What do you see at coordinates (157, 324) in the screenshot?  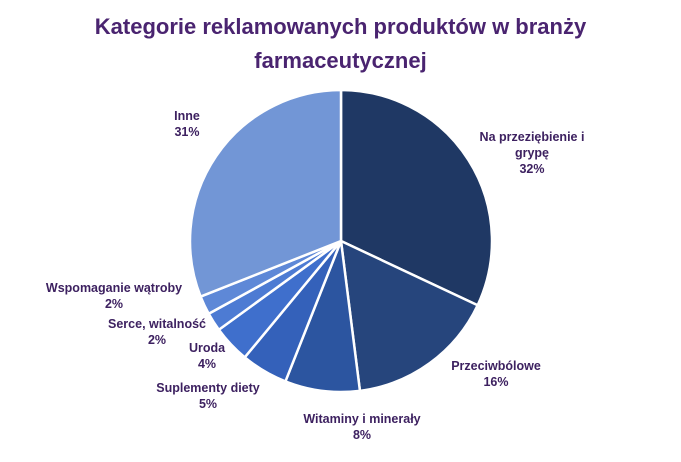 I see `slice-6-label: Serce, witalność` at bounding box center [157, 324].